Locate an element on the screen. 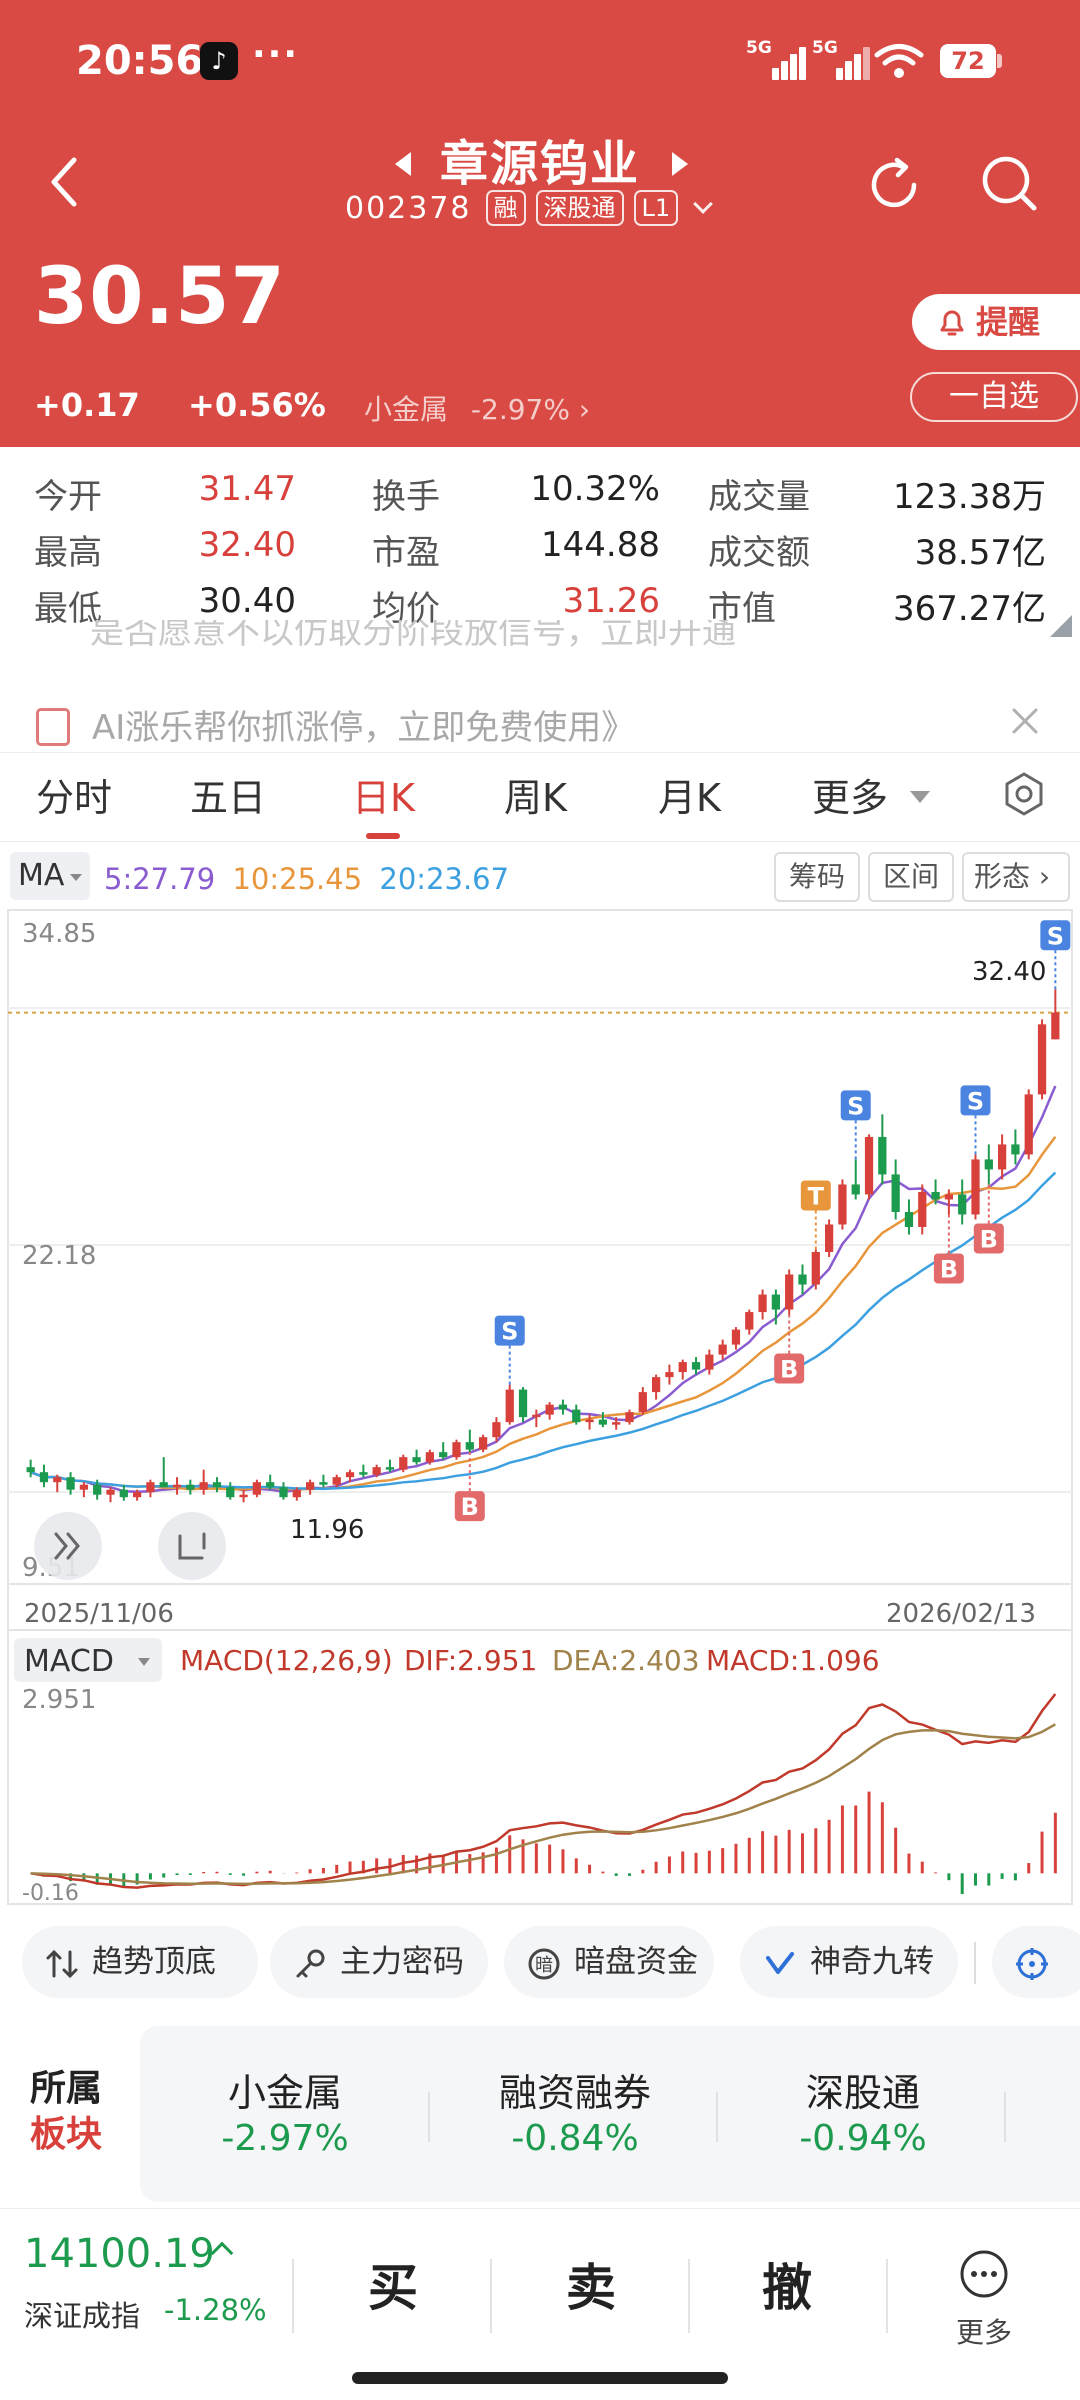 Image resolution: width=1080 pixels, height=2400 pixels. tab-five-day: 五日 is located at coordinates (228, 798).